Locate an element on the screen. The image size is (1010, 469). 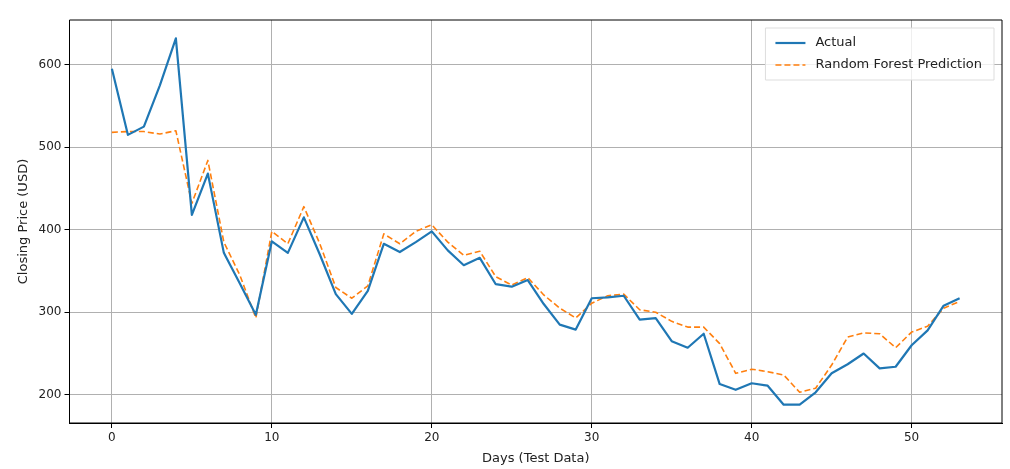
legend-label: Random Forest Prediction is located at coordinates (898, 64).